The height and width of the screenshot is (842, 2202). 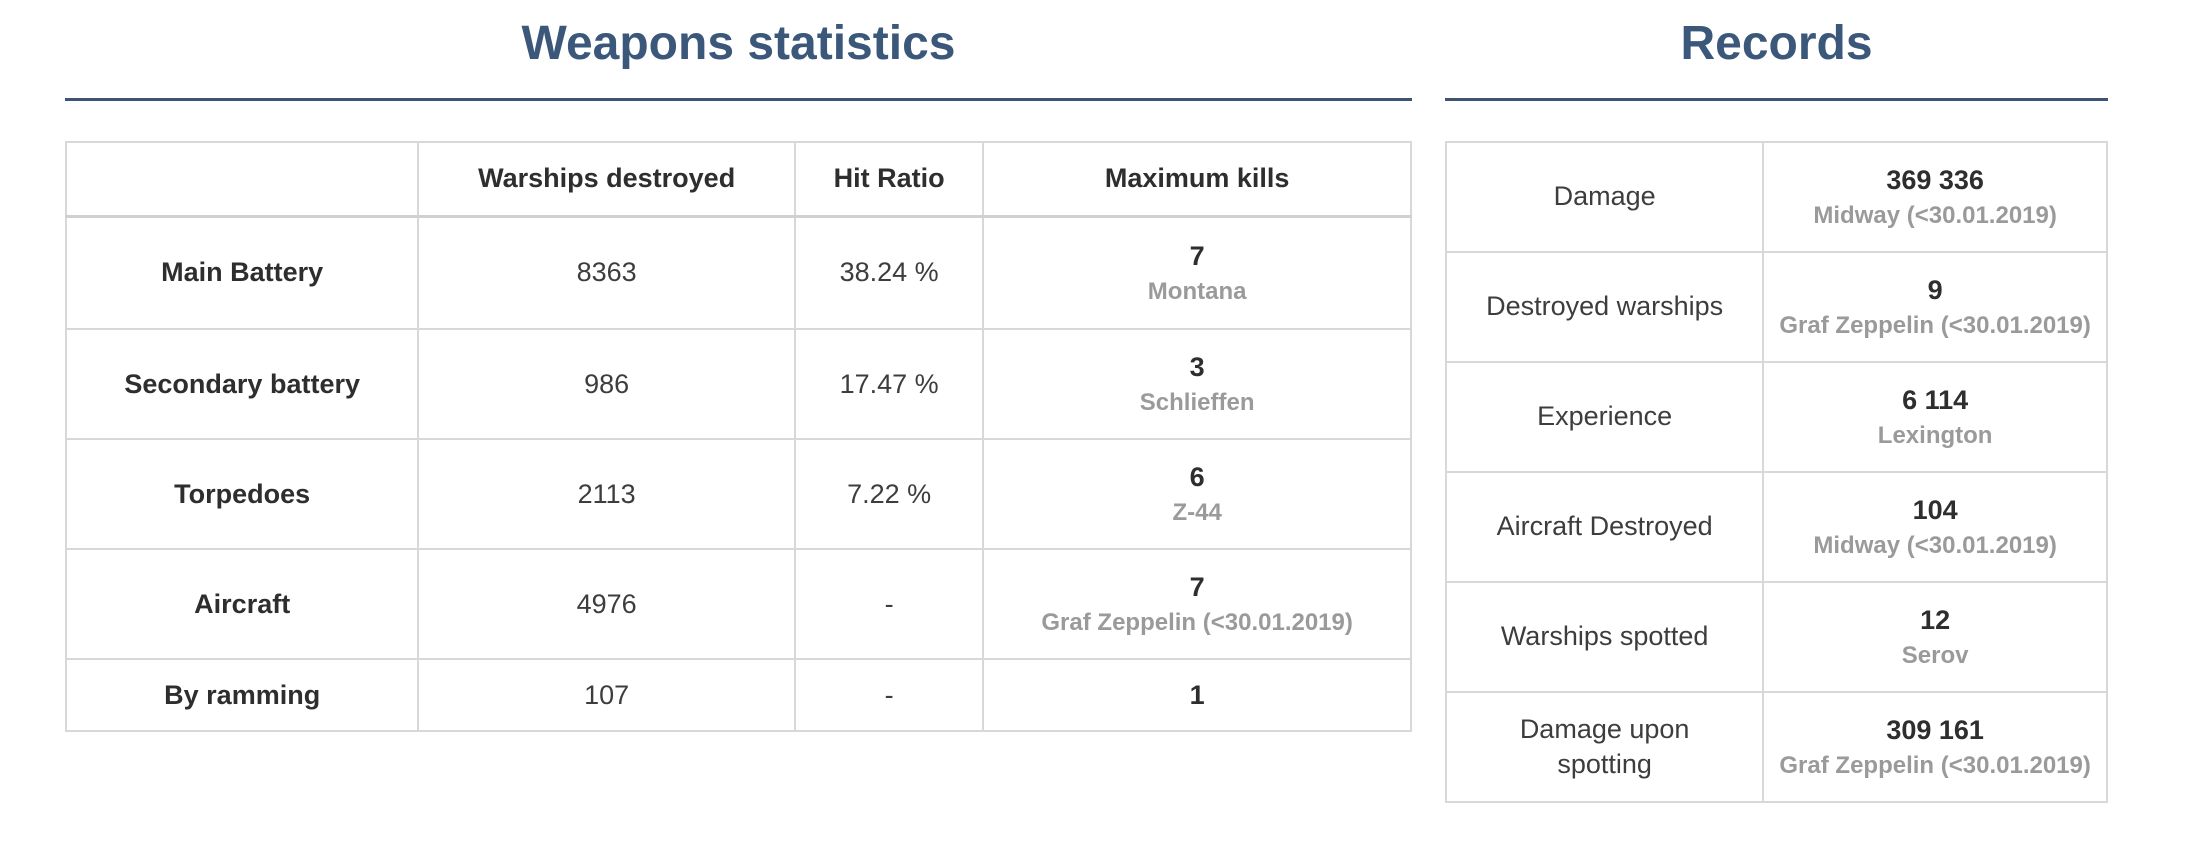 I want to click on records-title-rule, so click(x=1776, y=99).